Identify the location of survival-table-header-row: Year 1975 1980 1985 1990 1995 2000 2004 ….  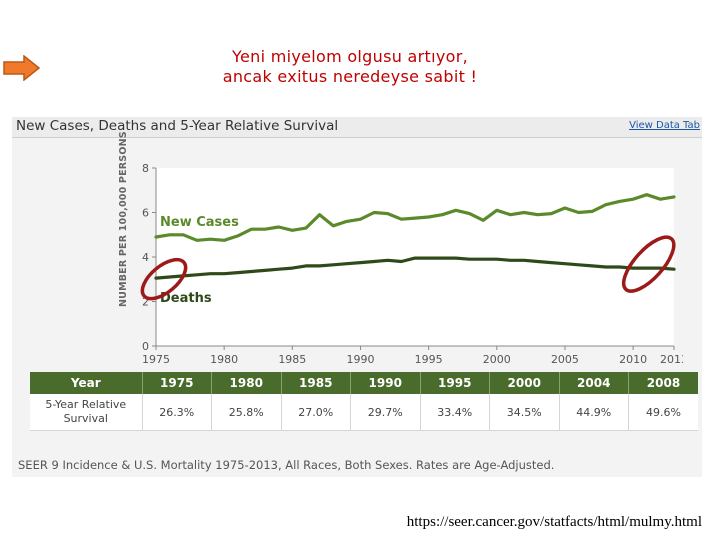
(364, 383).